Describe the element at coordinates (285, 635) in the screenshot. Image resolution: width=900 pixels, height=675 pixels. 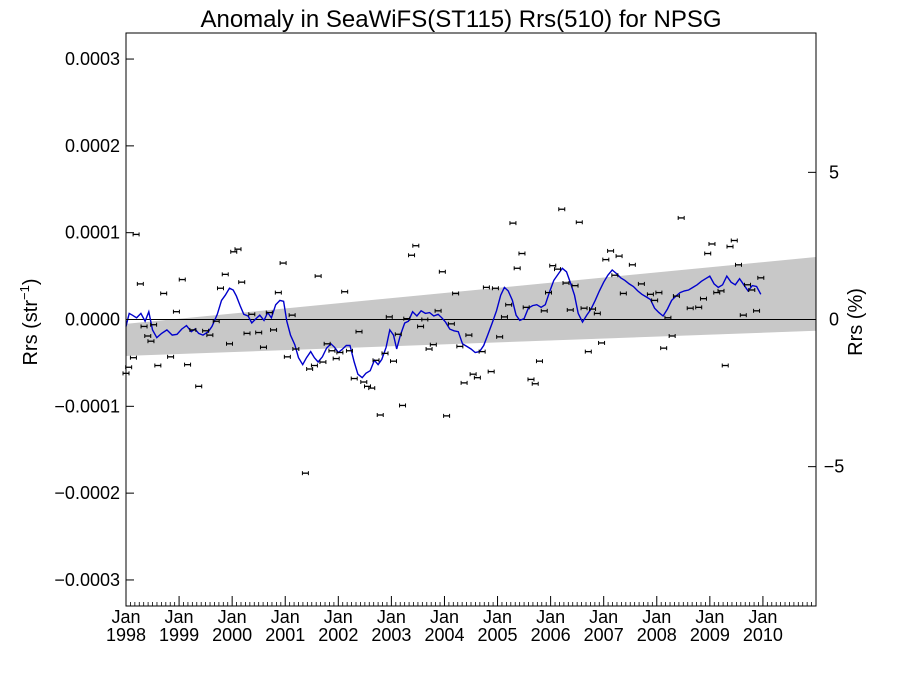
I see `x-tick-year: 2001` at that location.